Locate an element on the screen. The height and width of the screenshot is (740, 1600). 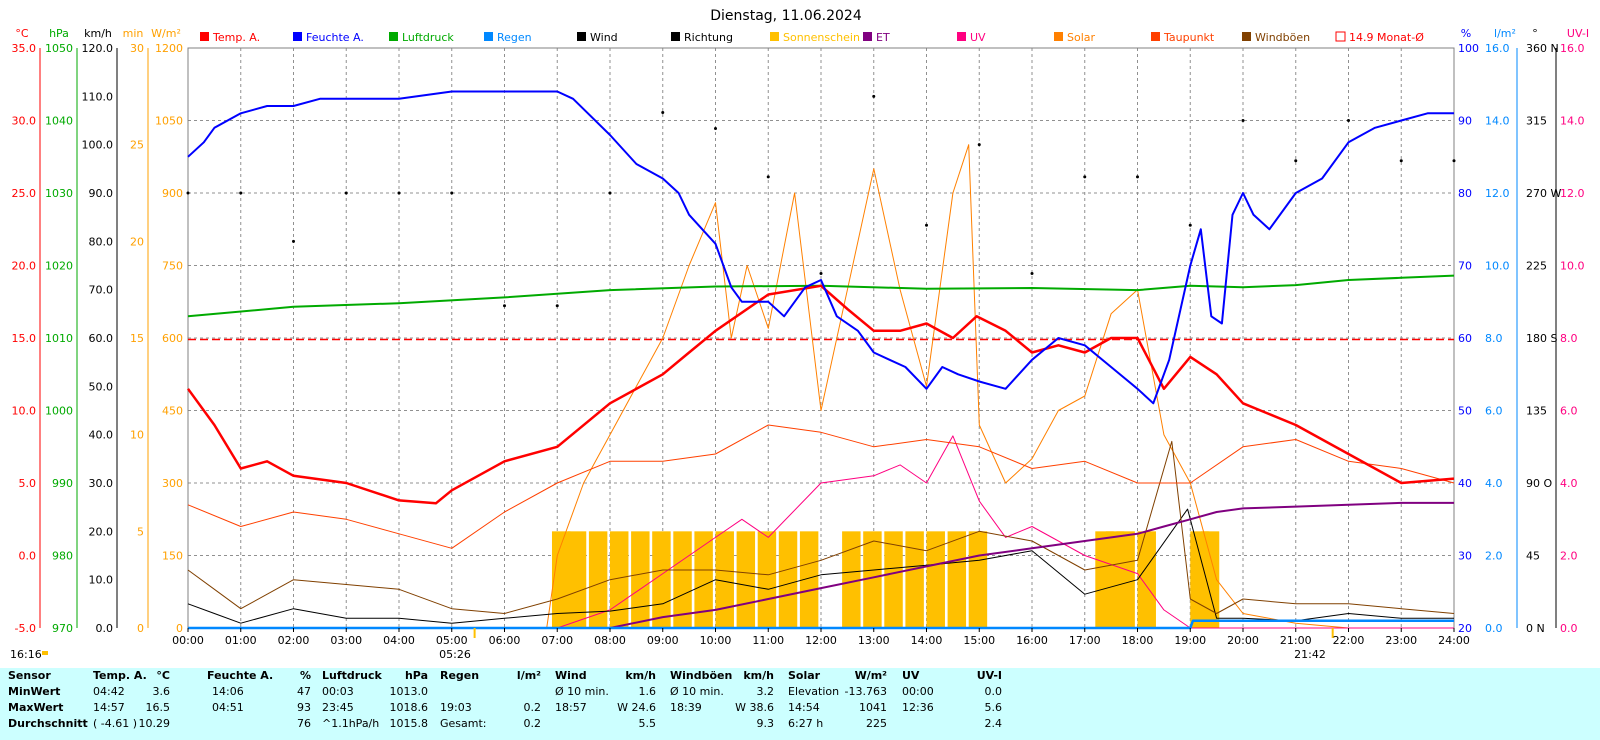
axis-tick-wind: 10.0 is located at coordinates (101, 580).